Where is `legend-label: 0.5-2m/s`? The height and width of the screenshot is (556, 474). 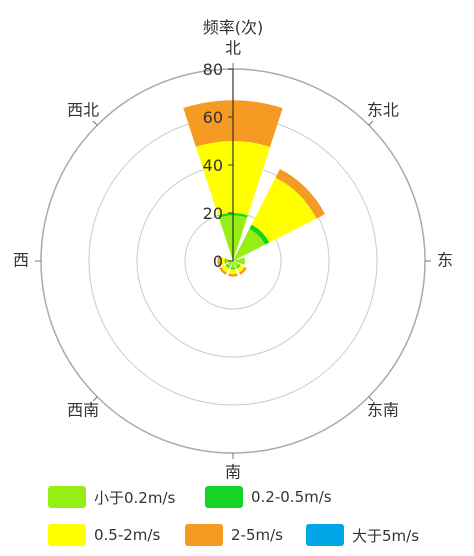 legend-label: 0.5-2m/s is located at coordinates (127, 535).